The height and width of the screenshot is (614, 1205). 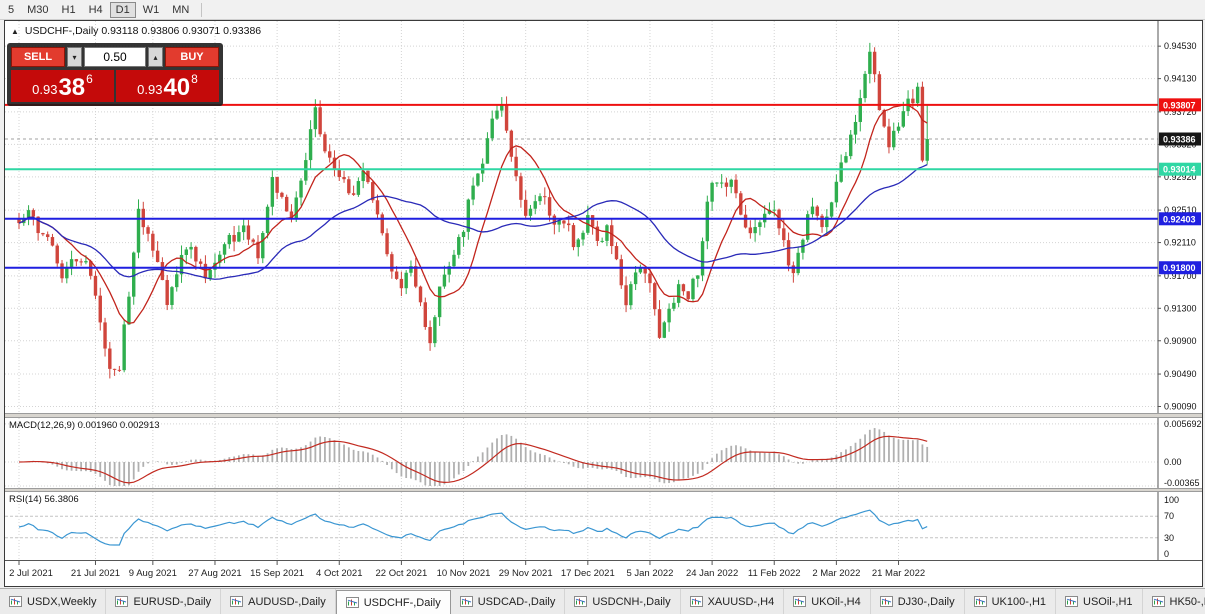 I want to click on chart-tab-usdcad-daily: USDCAD-,Daily, so click(x=508, y=601).